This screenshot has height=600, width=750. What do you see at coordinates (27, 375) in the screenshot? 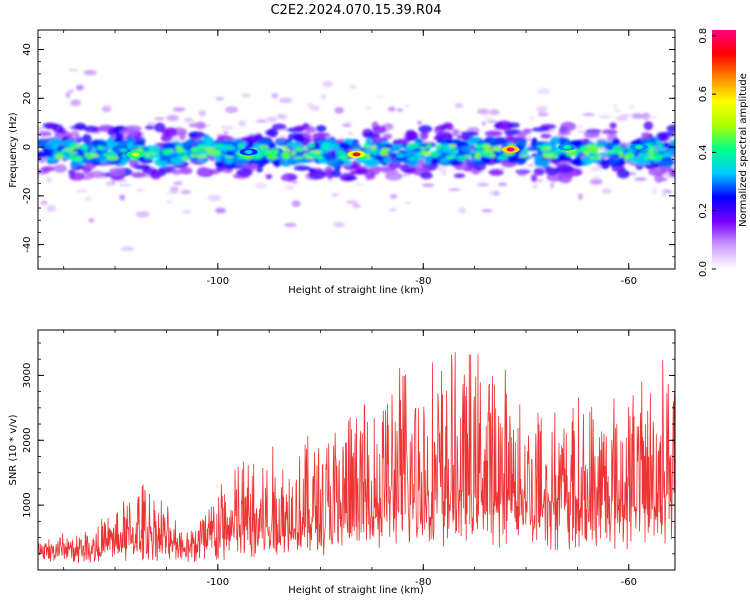
I see `y-tick-label: 3000` at bounding box center [27, 375].